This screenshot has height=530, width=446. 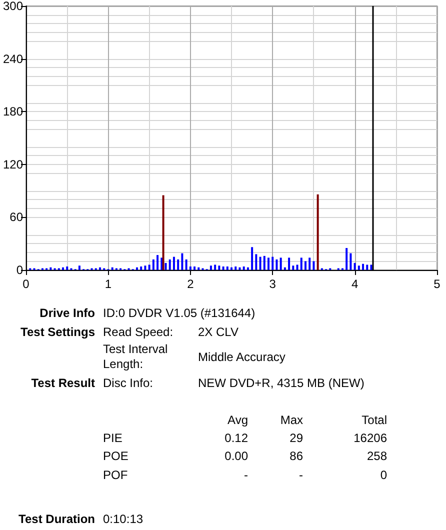 What do you see at coordinates (236, 438) in the screenshot?
I see `text: 0.12` at bounding box center [236, 438].